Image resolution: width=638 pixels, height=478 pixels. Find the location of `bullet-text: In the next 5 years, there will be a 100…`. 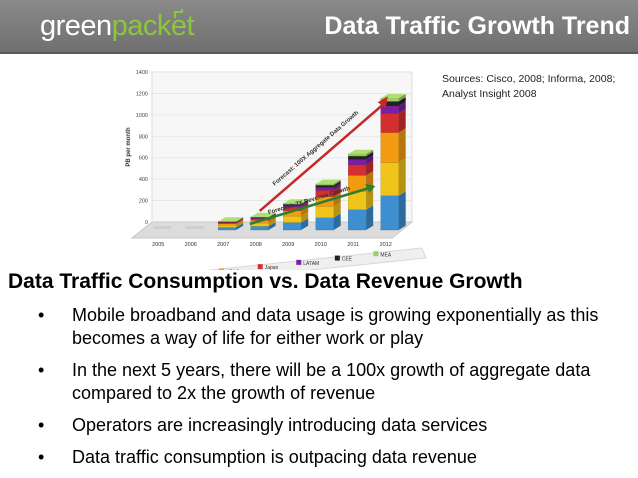

bullet-text: In the next 5 years, there will be a 100… is located at coordinates (331, 381).